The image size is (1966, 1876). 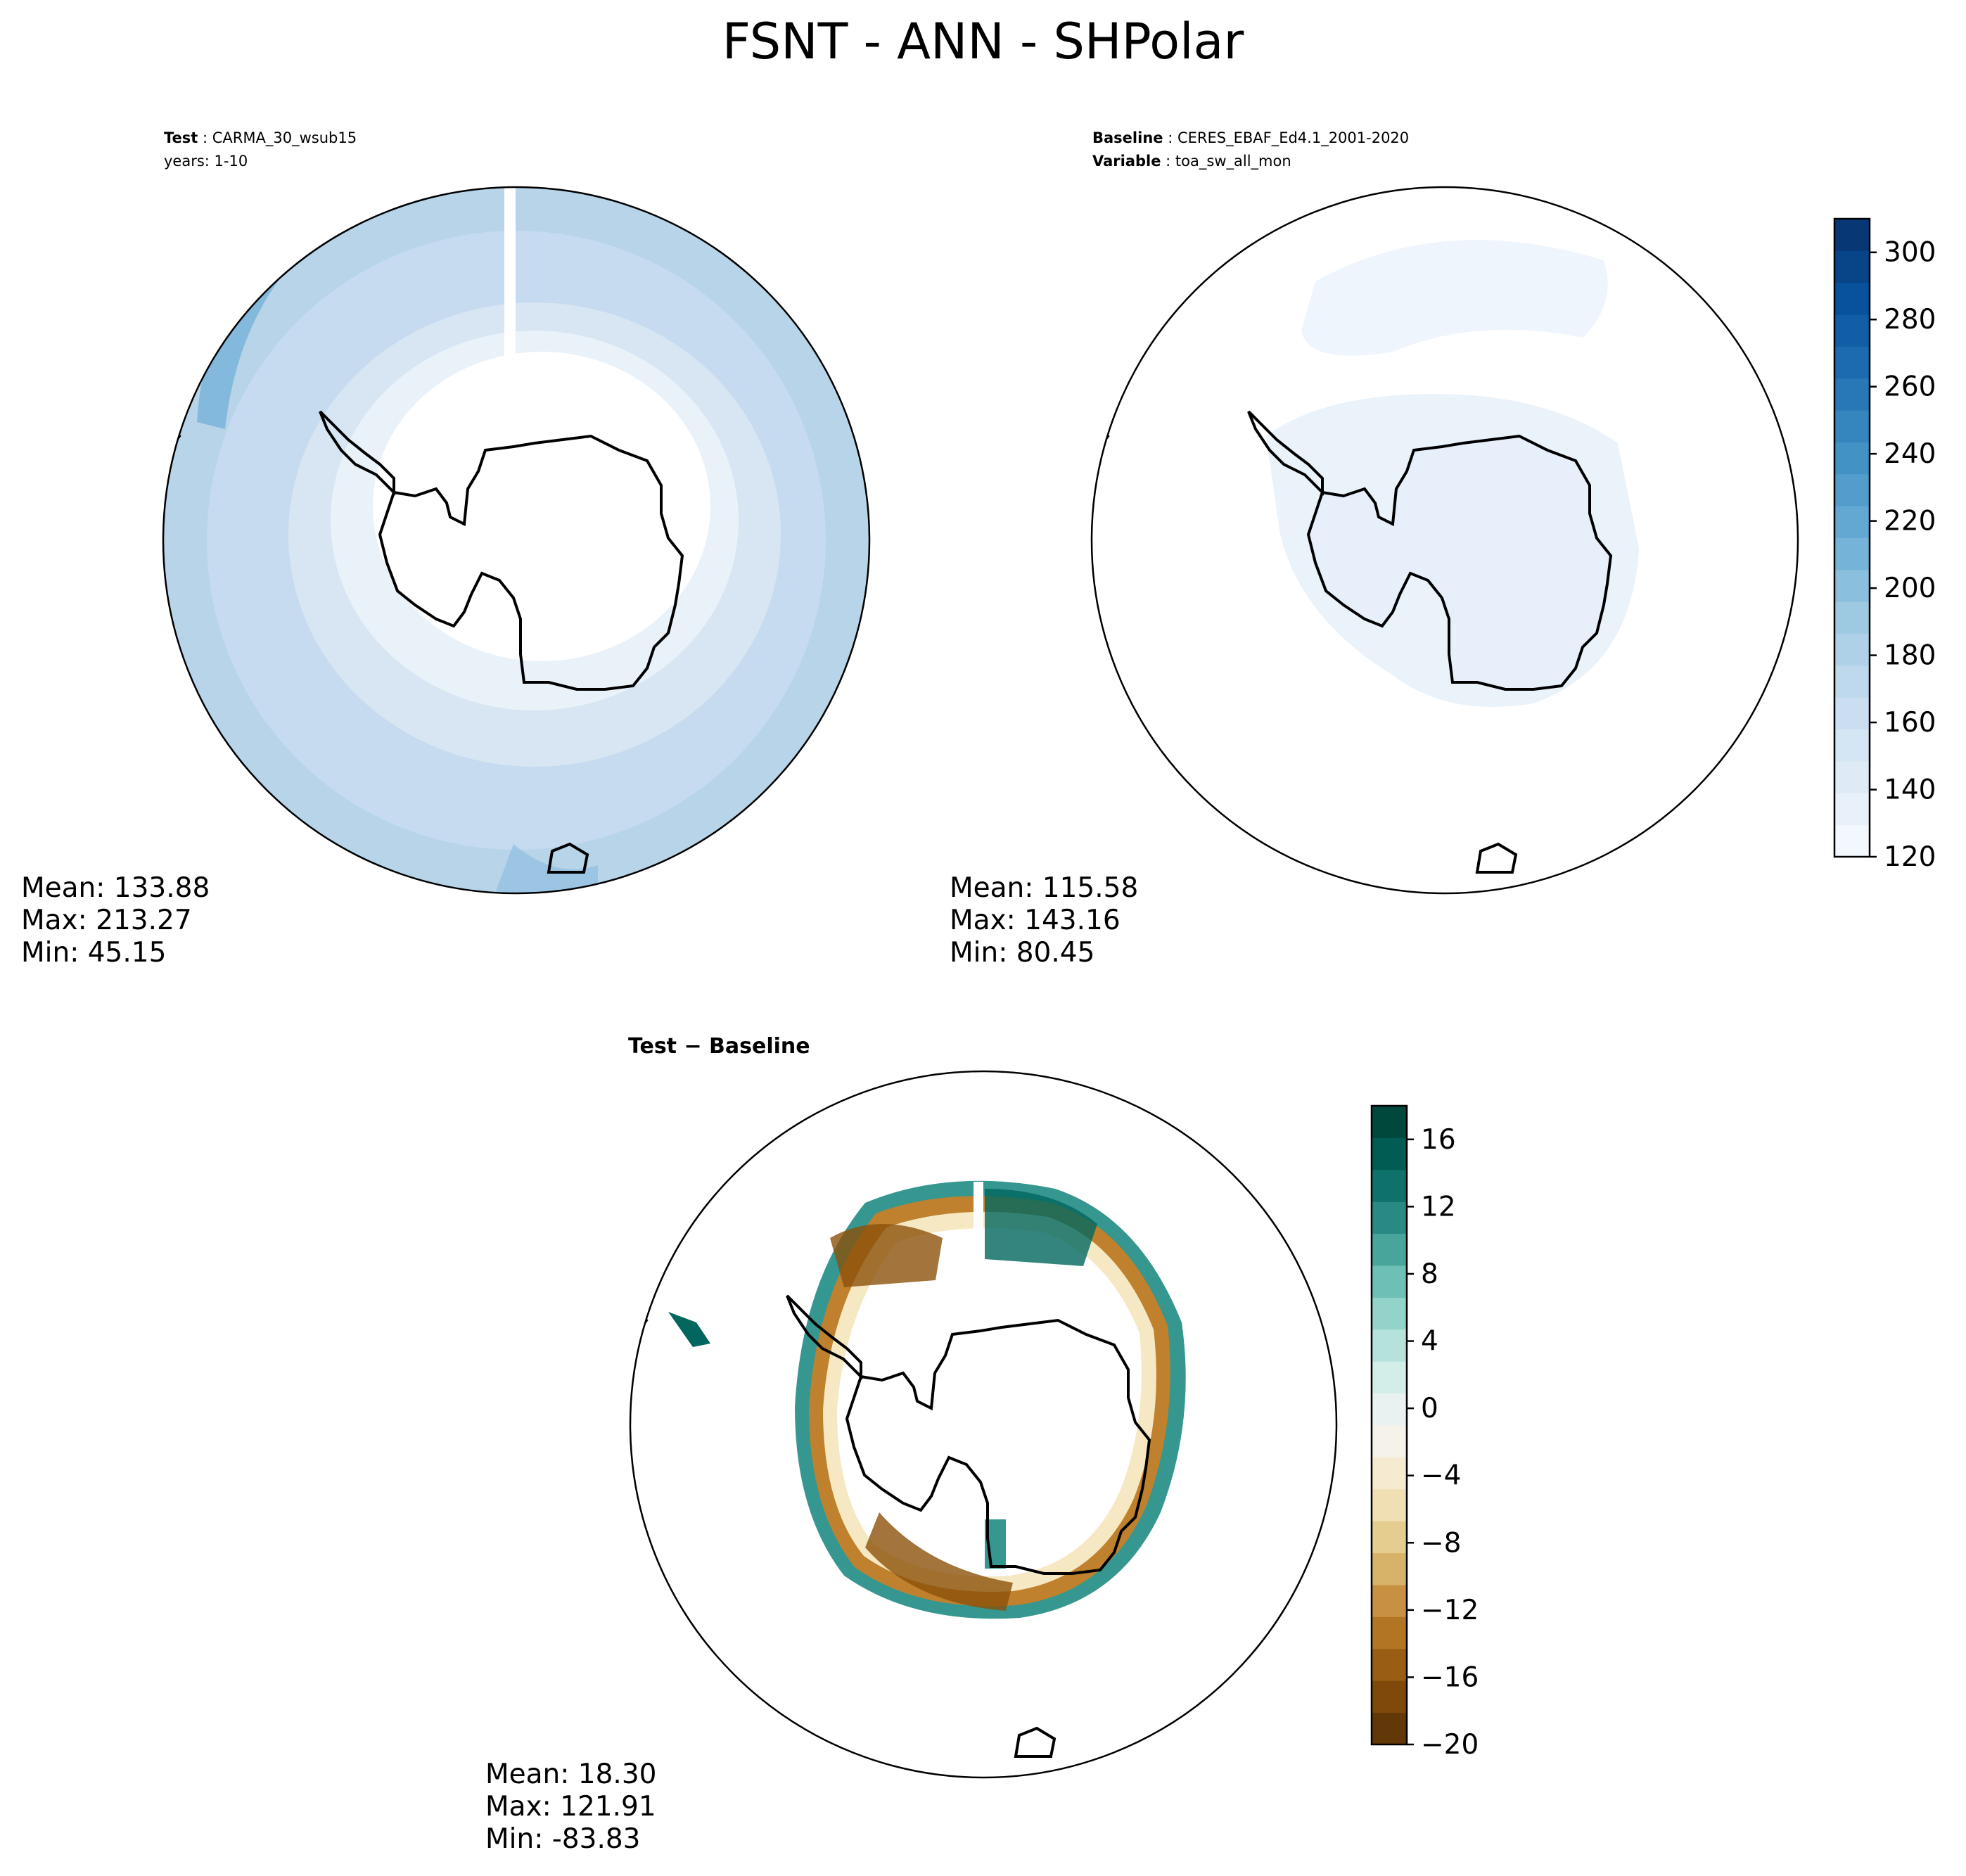 What do you see at coordinates (1450, 1610) in the screenshot?
I see `colorbar-bottom-tick-label: −12` at bounding box center [1450, 1610].